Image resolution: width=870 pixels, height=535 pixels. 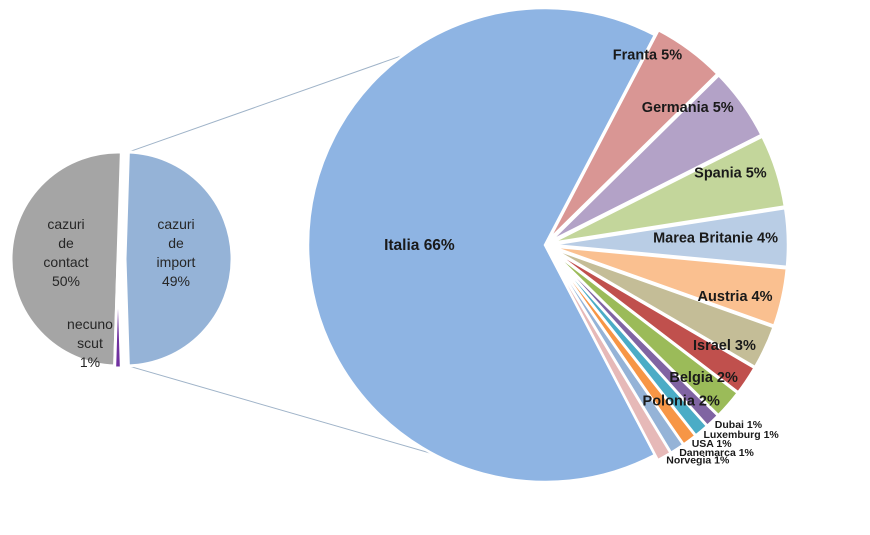 What do you see at coordinates (419, 245) in the screenshot?
I see `label-italia: Italia 66%` at bounding box center [419, 245].